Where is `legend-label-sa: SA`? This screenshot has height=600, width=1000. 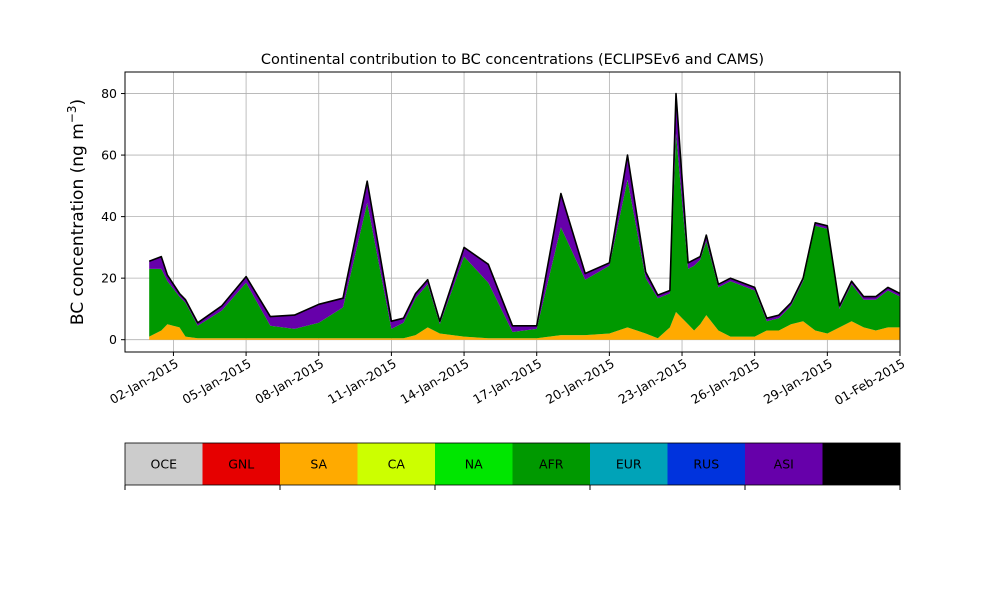
legend-label-sa: SA is located at coordinates (318, 464).